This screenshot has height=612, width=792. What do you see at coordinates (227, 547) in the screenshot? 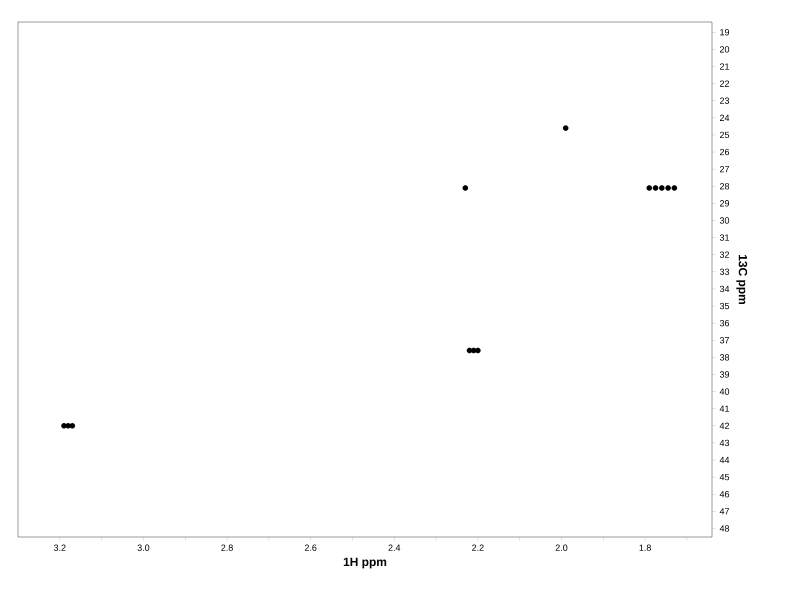
I see `x-tick-label: 2.8` at bounding box center [227, 547].